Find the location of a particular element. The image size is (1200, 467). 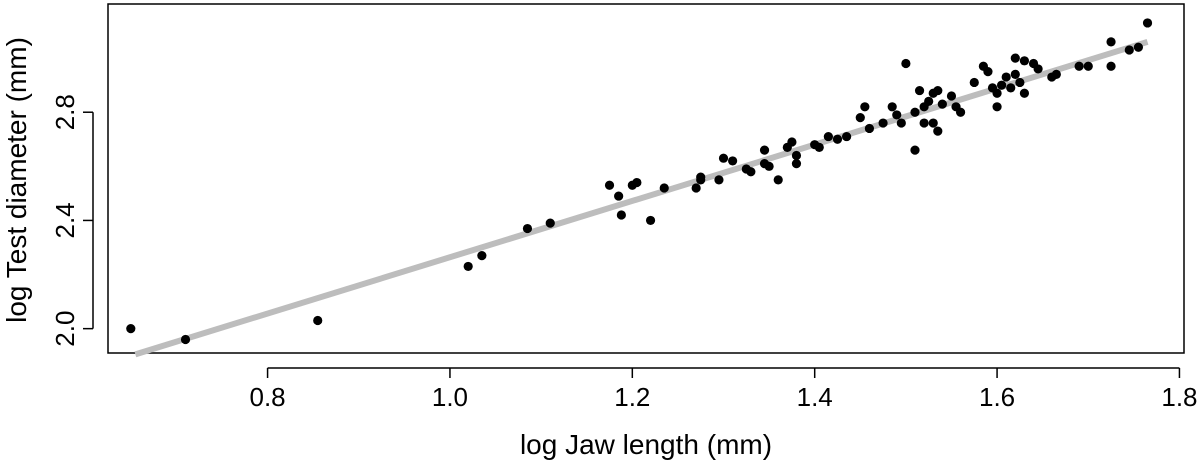

x-tick-label: 1.8 is located at coordinates (1179, 397).